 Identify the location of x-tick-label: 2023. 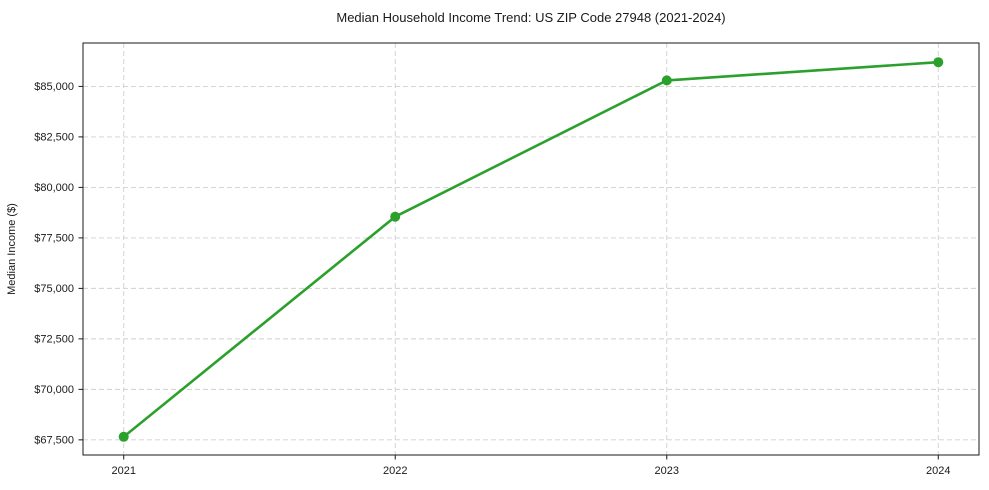
(667, 471).